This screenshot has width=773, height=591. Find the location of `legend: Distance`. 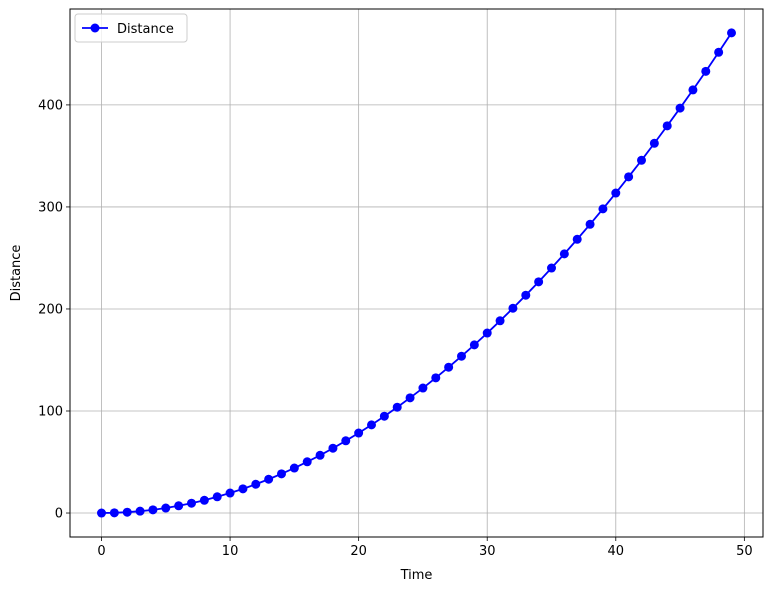

legend: Distance is located at coordinates (131, 28).